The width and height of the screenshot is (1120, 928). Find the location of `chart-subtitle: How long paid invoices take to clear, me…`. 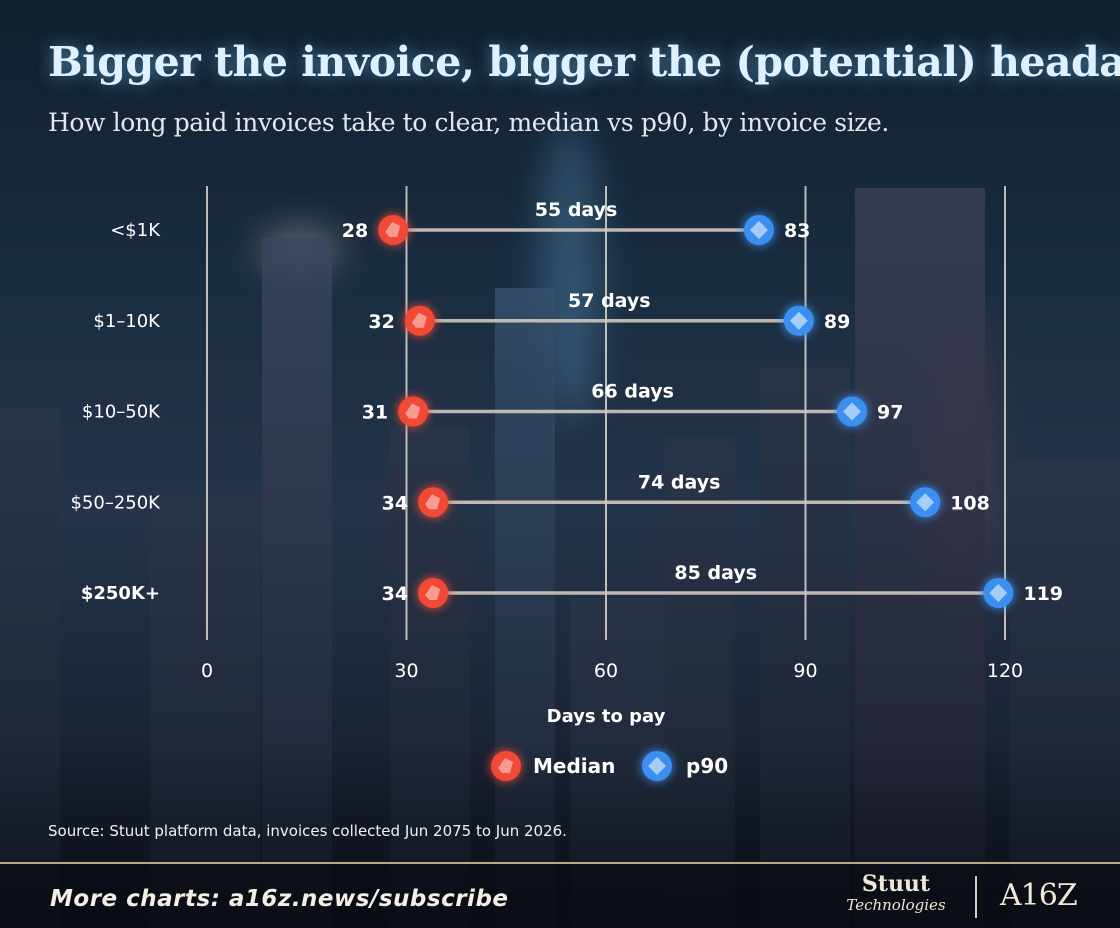

chart-subtitle: How long paid invoices take to clear, me… is located at coordinates (468, 122).